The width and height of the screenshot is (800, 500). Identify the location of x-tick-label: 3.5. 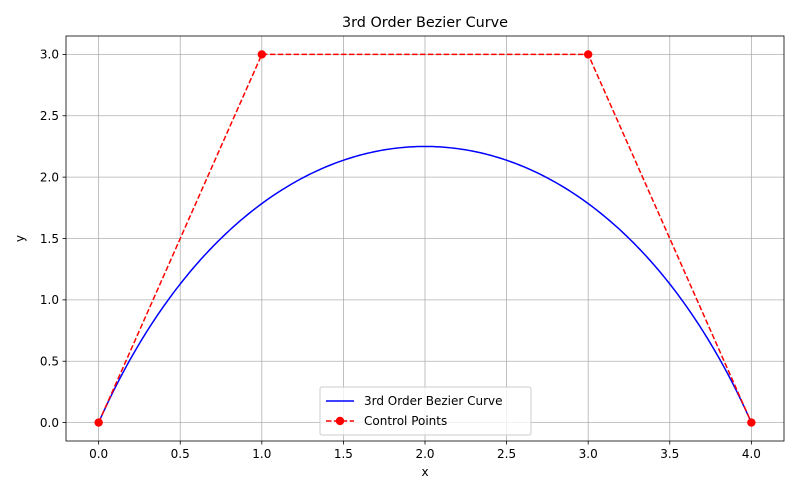
(669, 454).